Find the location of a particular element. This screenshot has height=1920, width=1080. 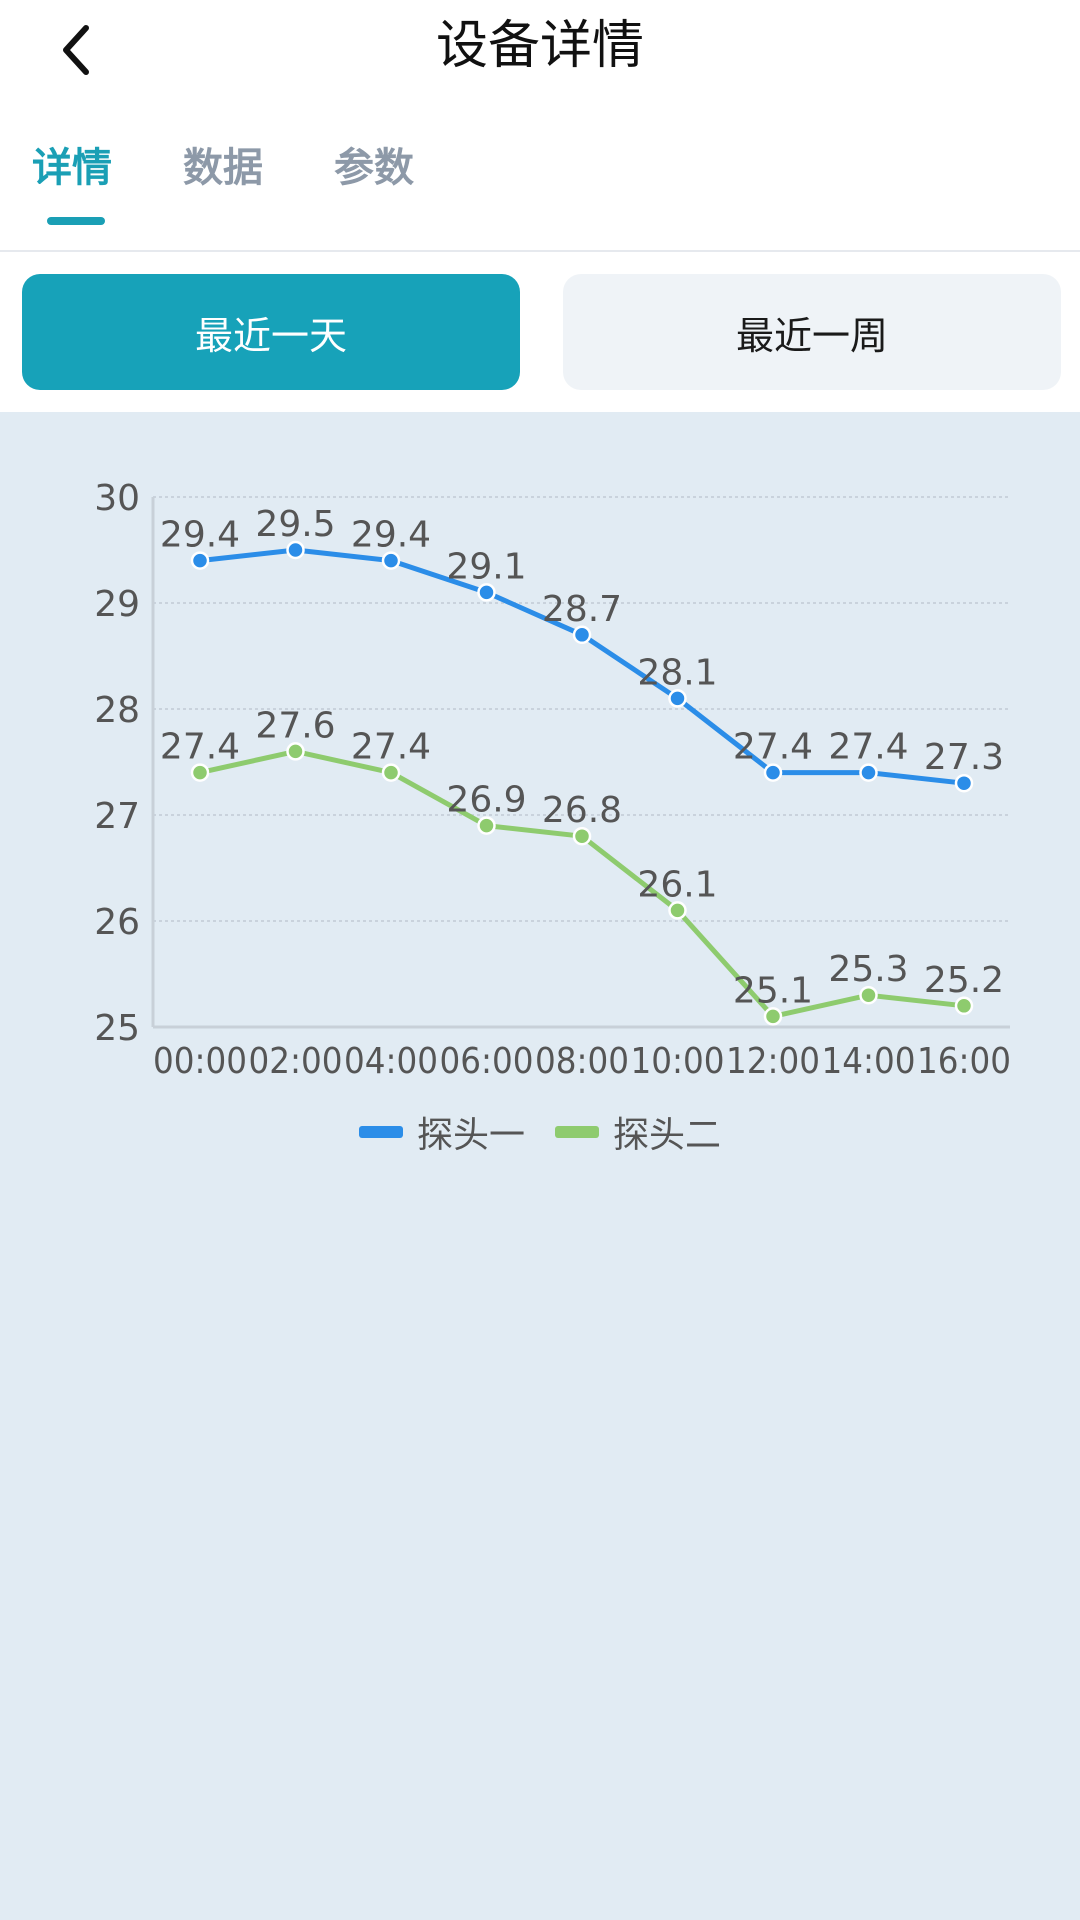

data-label: 26.8 is located at coordinates (582, 810).